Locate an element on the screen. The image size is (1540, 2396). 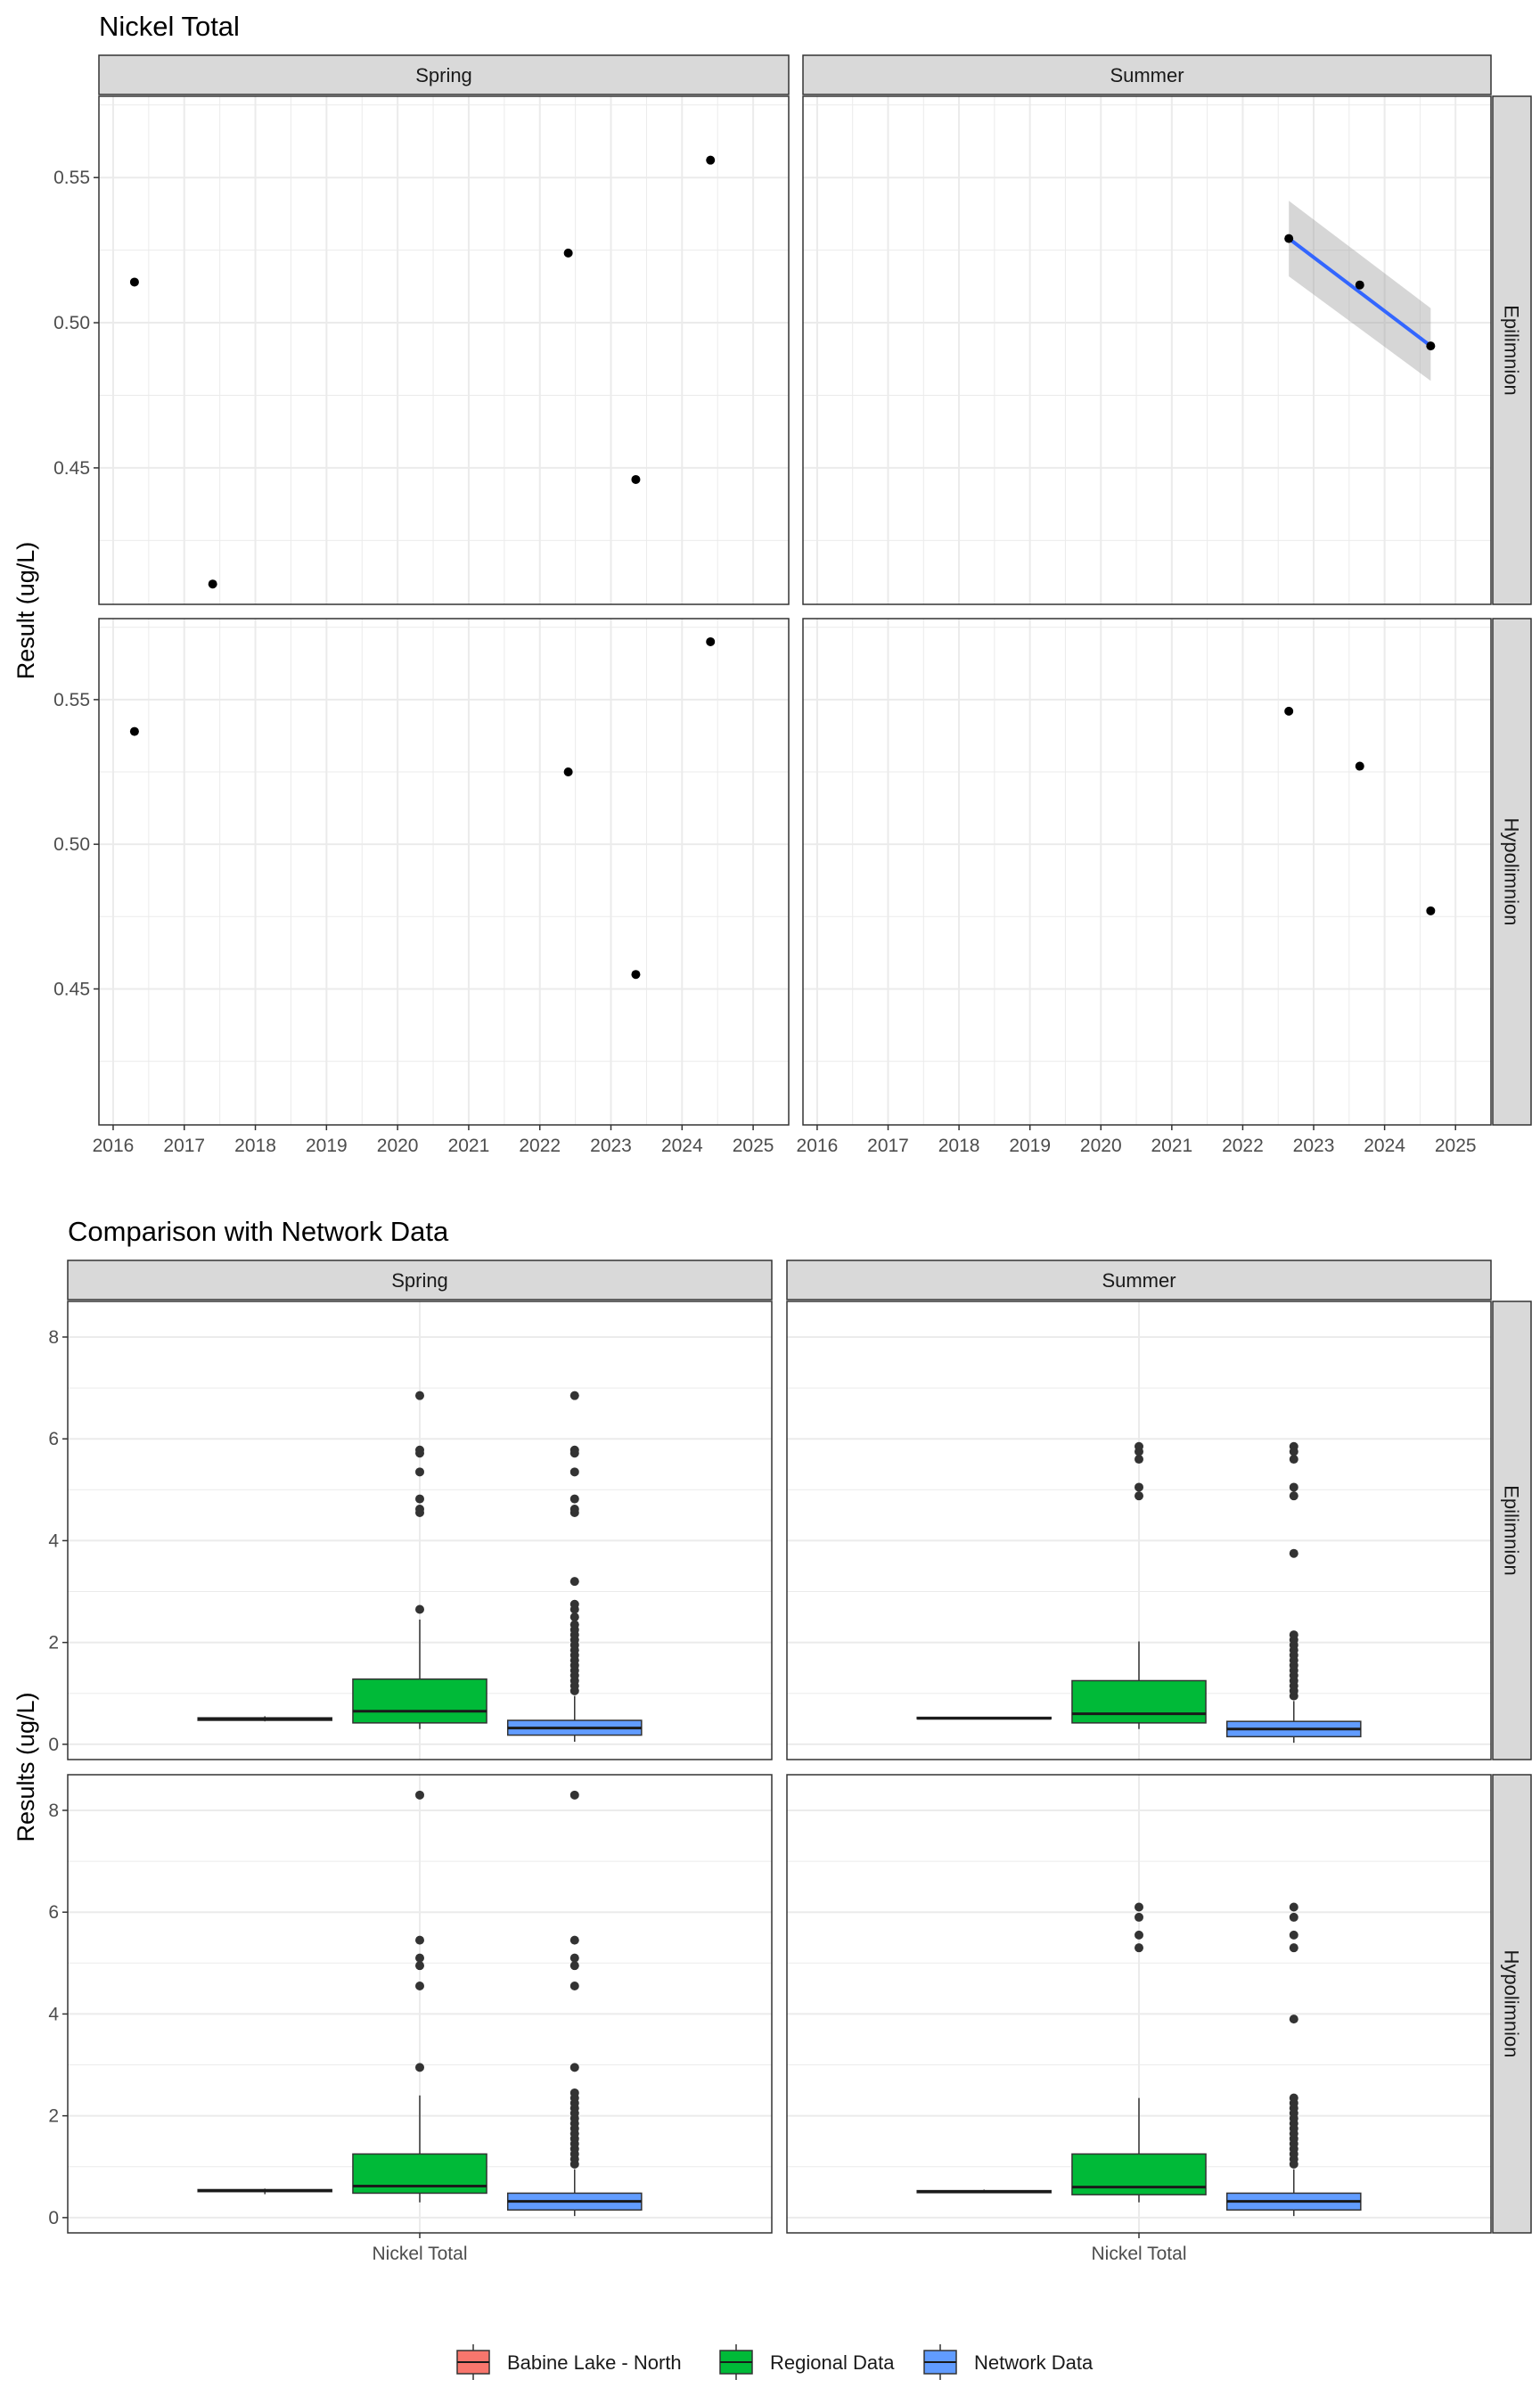
y-axis-title: Result (ug/L) is located at coordinates (25, 611).